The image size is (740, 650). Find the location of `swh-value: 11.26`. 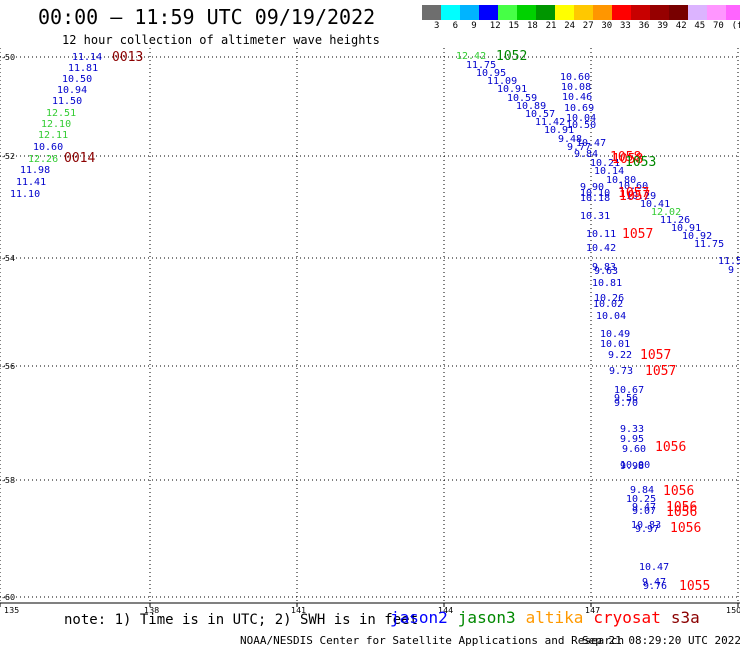

swh-value: 11.26 is located at coordinates (675, 220).